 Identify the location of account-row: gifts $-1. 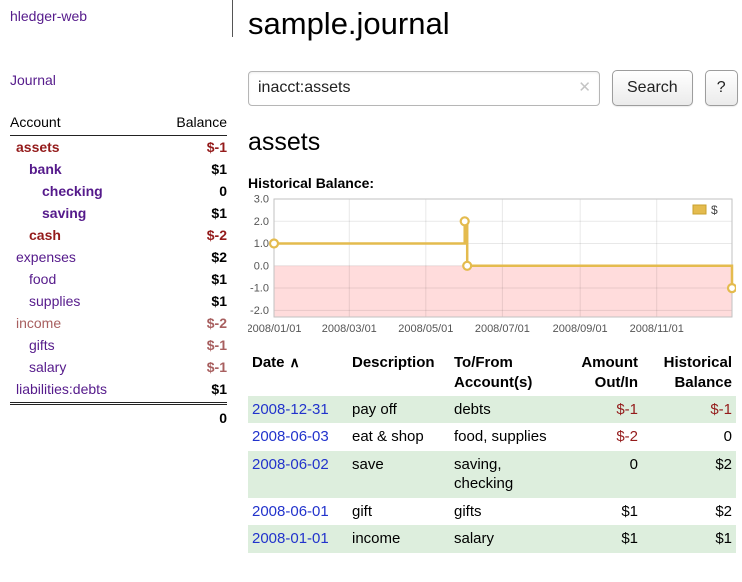
(118, 345).